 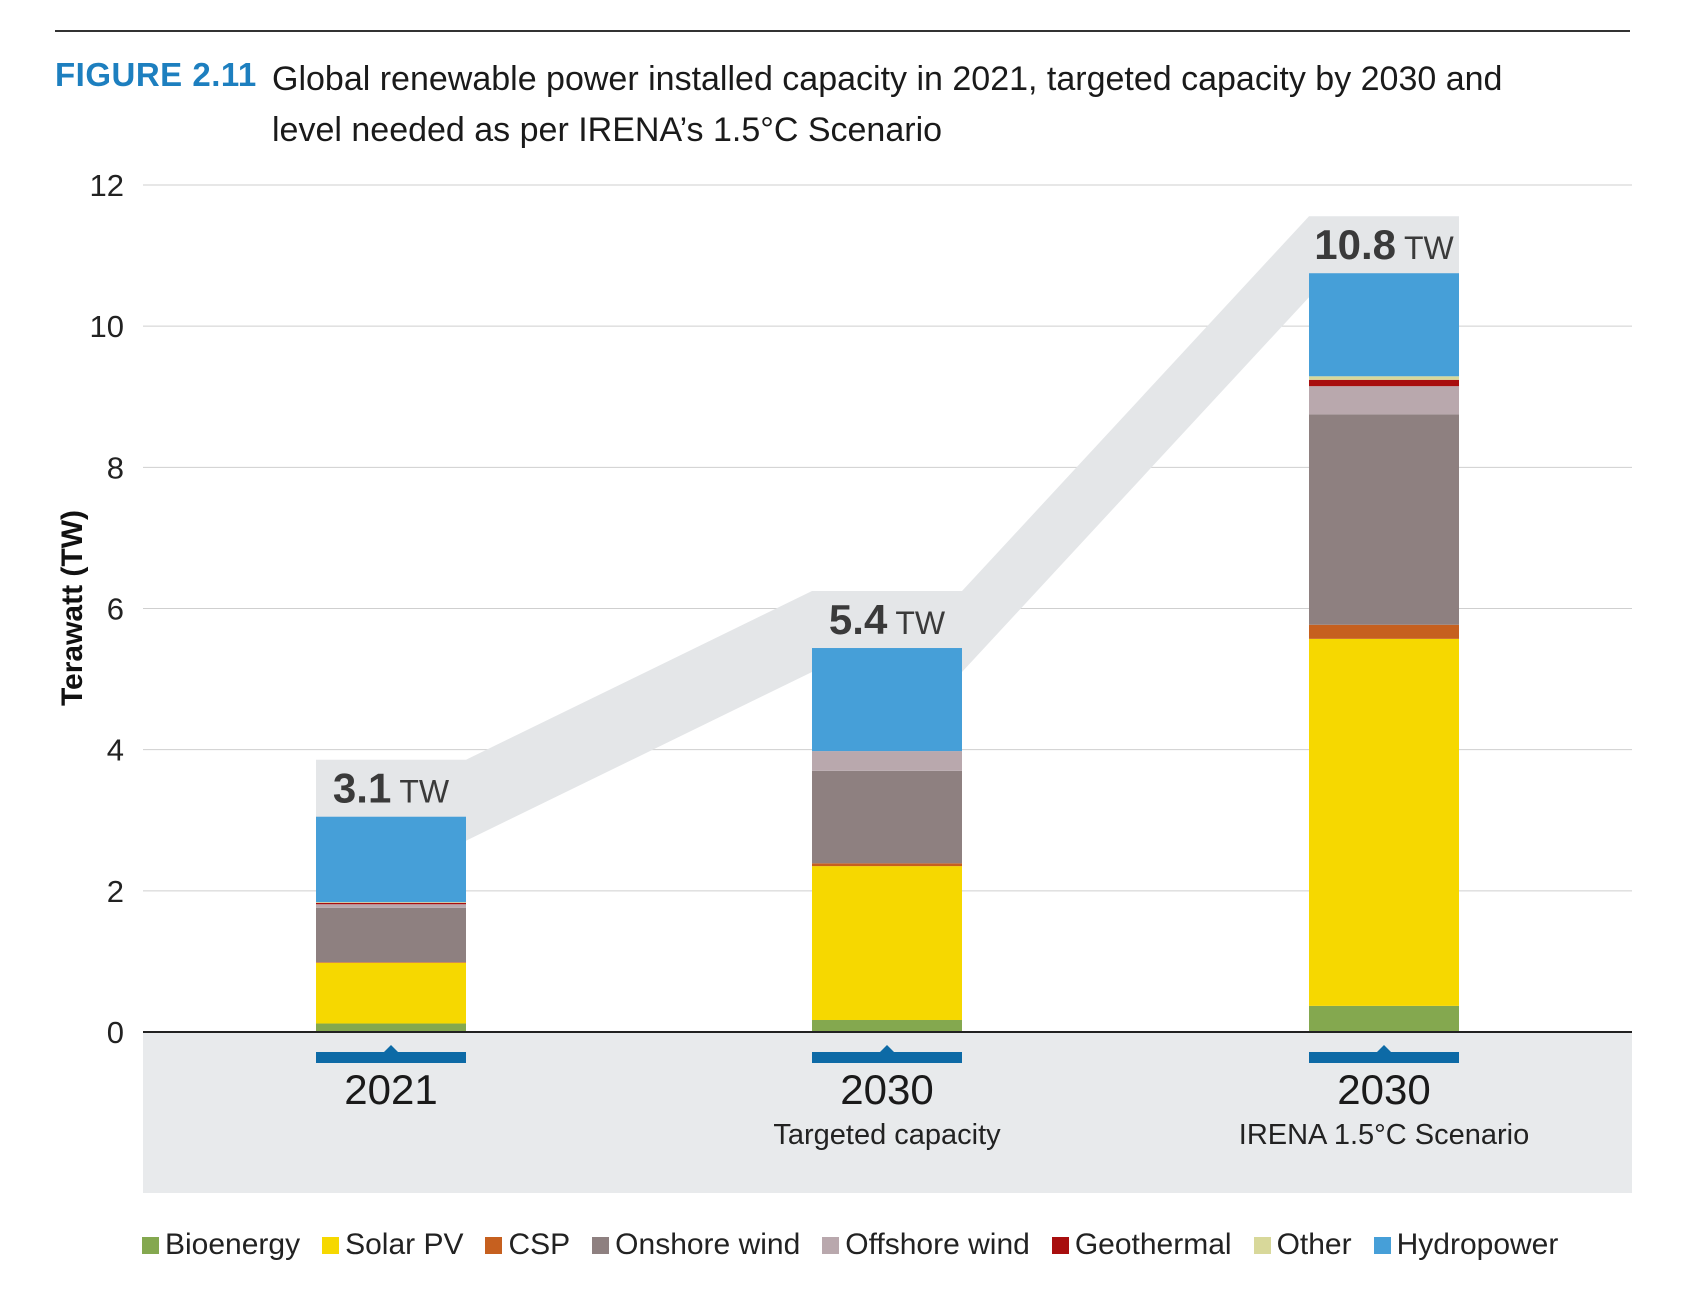 I want to click on y-tick-label: 0, so click(x=115, y=1032).